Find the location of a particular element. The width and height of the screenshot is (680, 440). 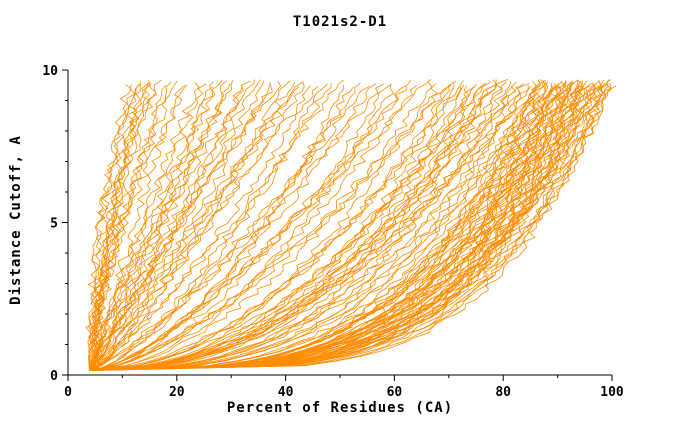

x-tick-label: 60 is located at coordinates (395, 392).